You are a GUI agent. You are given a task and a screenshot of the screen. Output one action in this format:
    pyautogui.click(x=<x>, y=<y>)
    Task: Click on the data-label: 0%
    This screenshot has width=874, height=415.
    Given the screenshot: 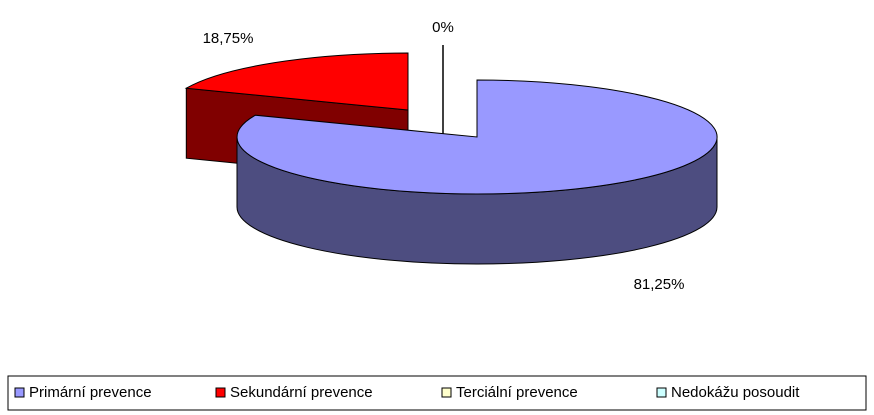 What is the action you would take?
    pyautogui.click(x=443, y=27)
    